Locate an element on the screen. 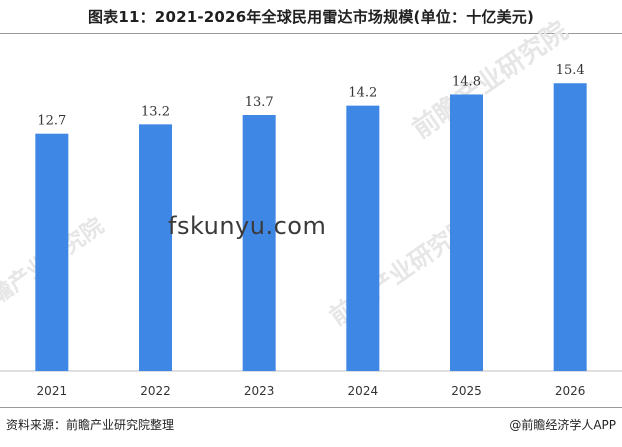 This screenshot has width=622, height=447. x-tick-label-2026: 2026 is located at coordinates (570, 391).